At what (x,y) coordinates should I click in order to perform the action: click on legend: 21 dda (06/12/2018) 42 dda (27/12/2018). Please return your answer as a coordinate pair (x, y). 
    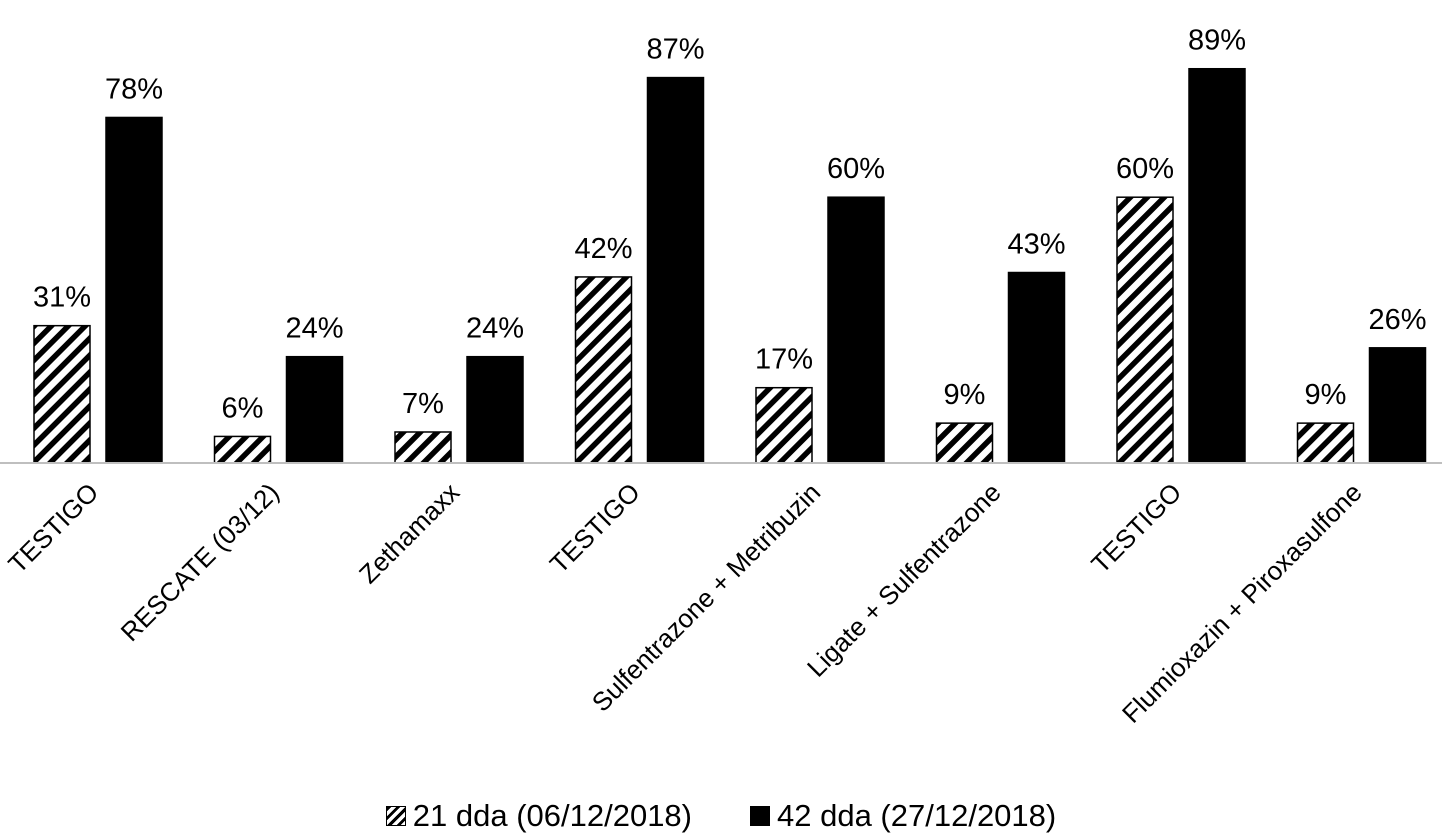
    Looking at the image, I should click on (721, 816).